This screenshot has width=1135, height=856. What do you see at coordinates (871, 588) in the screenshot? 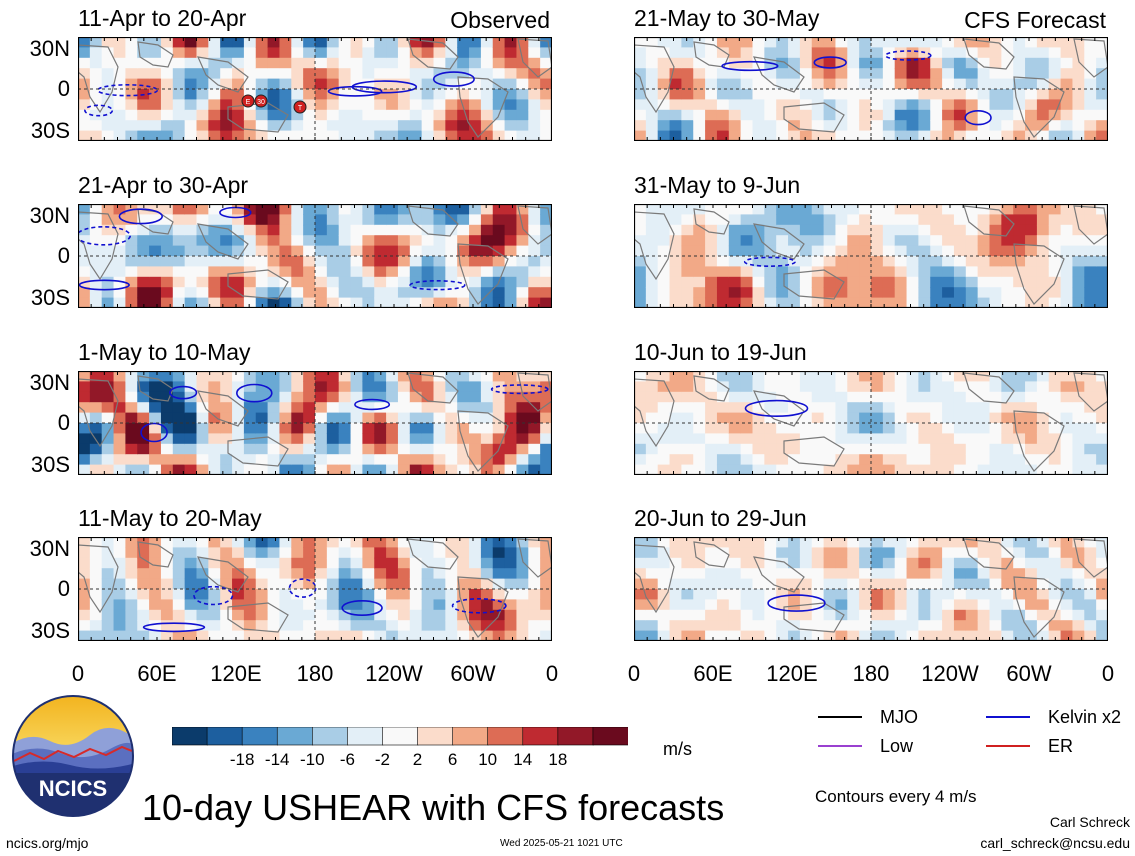
I see `coastlines` at bounding box center [871, 588].